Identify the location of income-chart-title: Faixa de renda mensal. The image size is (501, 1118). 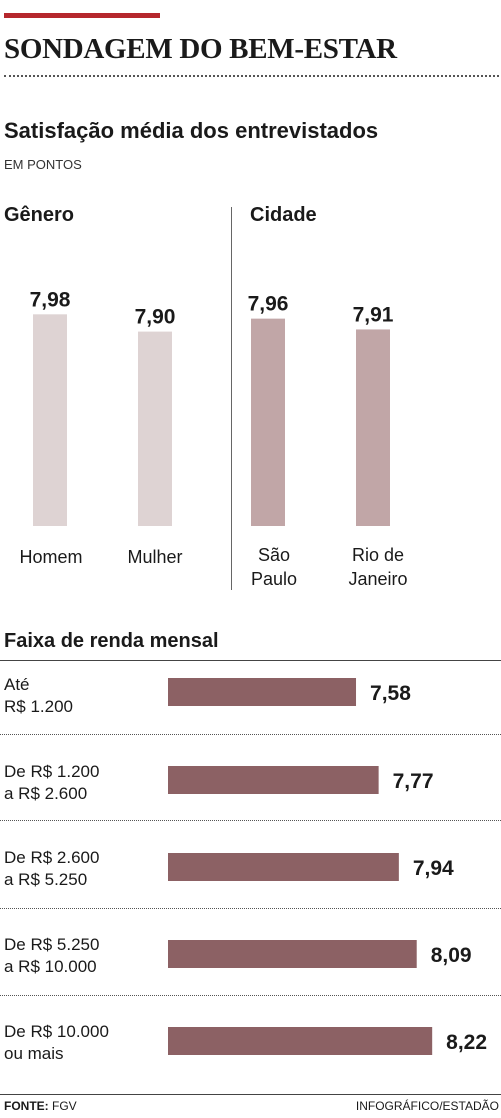
(111, 641).